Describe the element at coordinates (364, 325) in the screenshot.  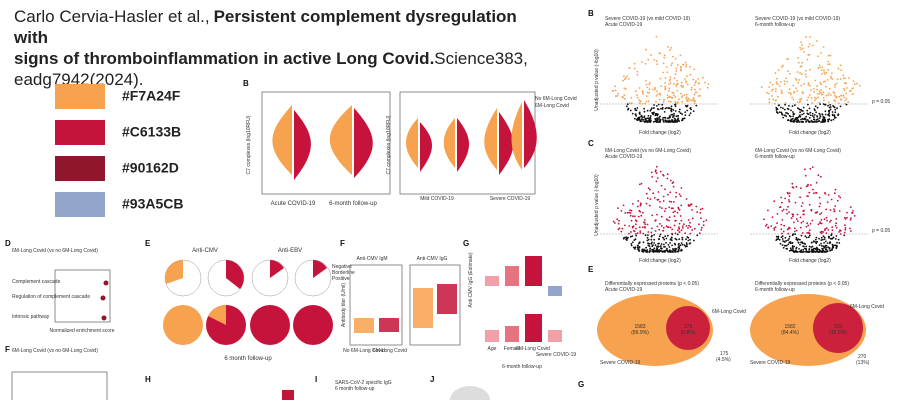
I see `box` at that location.